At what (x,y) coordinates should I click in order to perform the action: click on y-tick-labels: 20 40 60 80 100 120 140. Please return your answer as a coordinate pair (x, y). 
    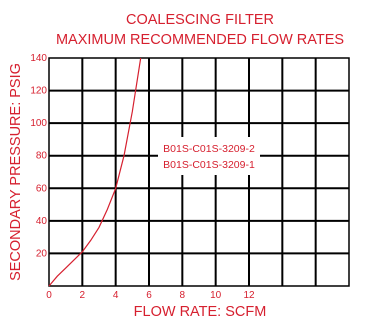
    Looking at the image, I should click on (38, 156).